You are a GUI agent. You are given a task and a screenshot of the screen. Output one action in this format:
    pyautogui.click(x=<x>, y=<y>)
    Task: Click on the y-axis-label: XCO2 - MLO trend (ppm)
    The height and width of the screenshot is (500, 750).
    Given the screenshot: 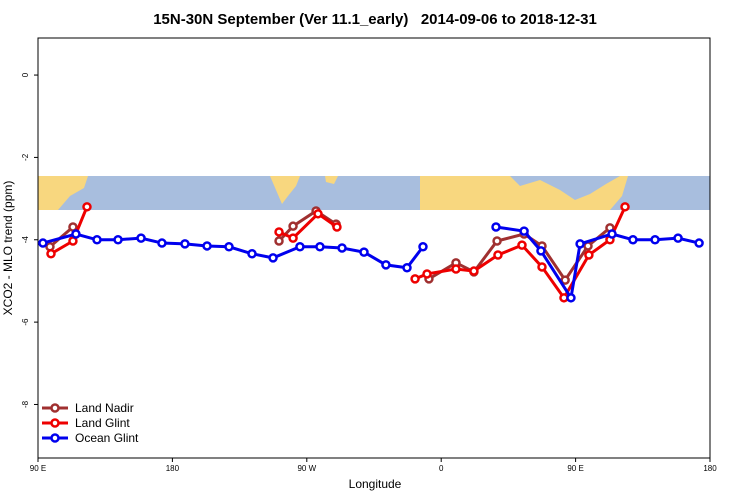 What is the action you would take?
    pyautogui.click(x=8, y=248)
    